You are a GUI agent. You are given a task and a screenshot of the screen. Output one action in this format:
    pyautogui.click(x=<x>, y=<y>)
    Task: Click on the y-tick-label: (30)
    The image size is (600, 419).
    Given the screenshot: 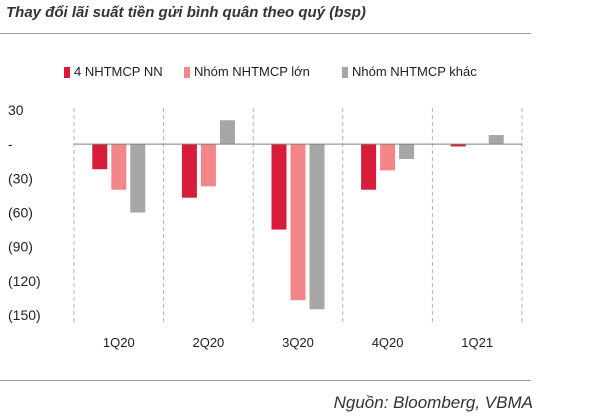 What is the action you would take?
    pyautogui.click(x=20, y=178)
    